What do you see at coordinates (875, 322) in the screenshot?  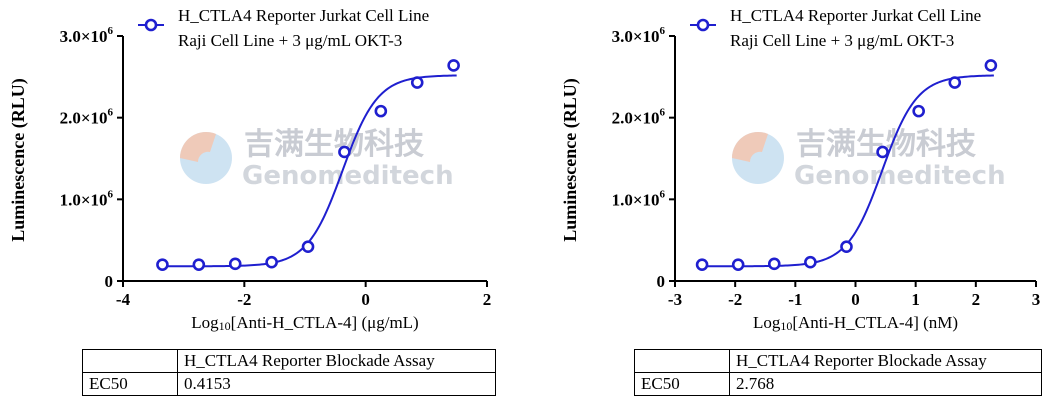 I see `x-axis-label-rest: [Anti-H_CTLA-4] (nM)` at bounding box center [875, 322].